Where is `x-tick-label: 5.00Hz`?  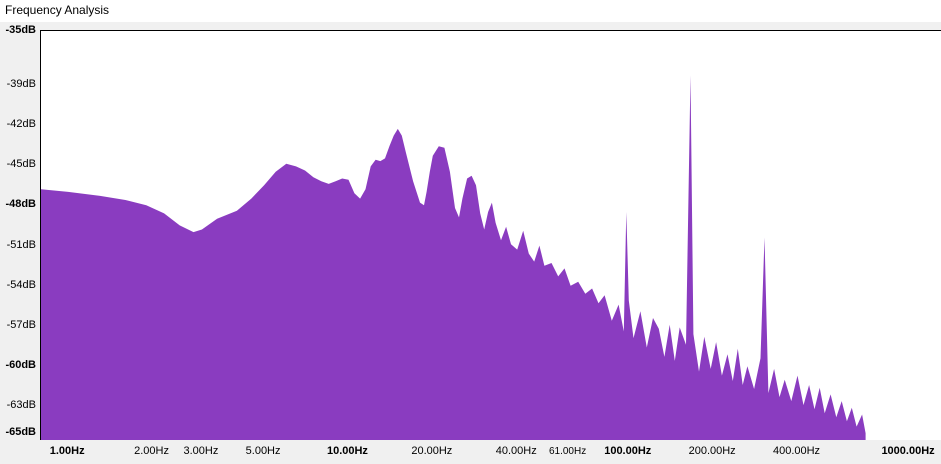
x-tick-label: 5.00Hz is located at coordinates (263, 451).